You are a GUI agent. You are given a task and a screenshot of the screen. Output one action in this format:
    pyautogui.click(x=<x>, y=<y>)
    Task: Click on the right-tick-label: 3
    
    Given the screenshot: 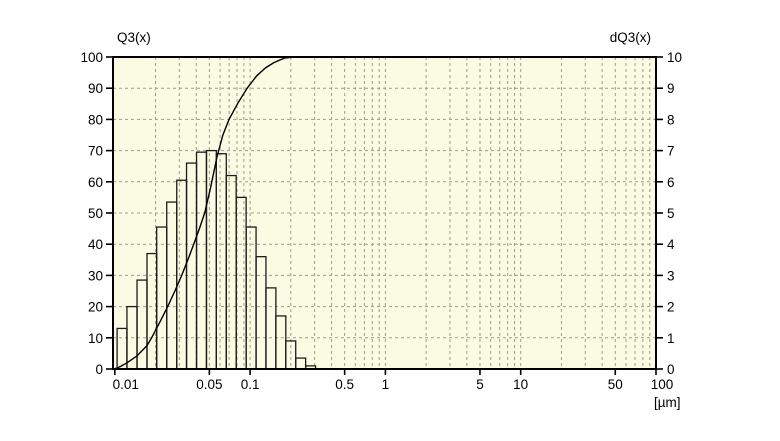 What is the action you would take?
    pyautogui.click(x=671, y=275)
    